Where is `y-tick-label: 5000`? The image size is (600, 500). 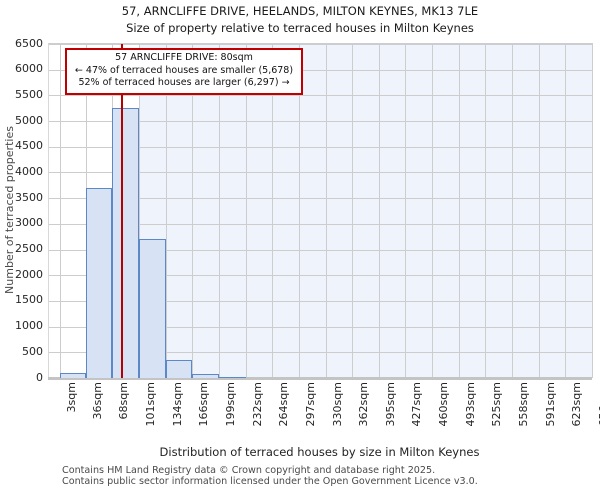
y-tick-label: 5000 is located at coordinates (29, 120).